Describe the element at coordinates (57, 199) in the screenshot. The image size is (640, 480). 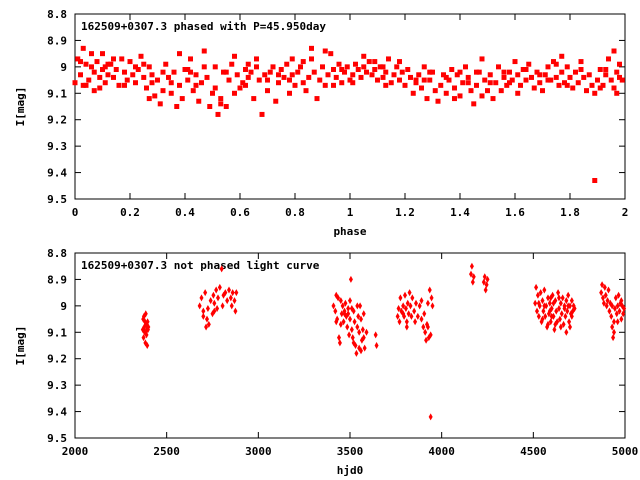
I see `y-tick-label: 9.5` at that location.